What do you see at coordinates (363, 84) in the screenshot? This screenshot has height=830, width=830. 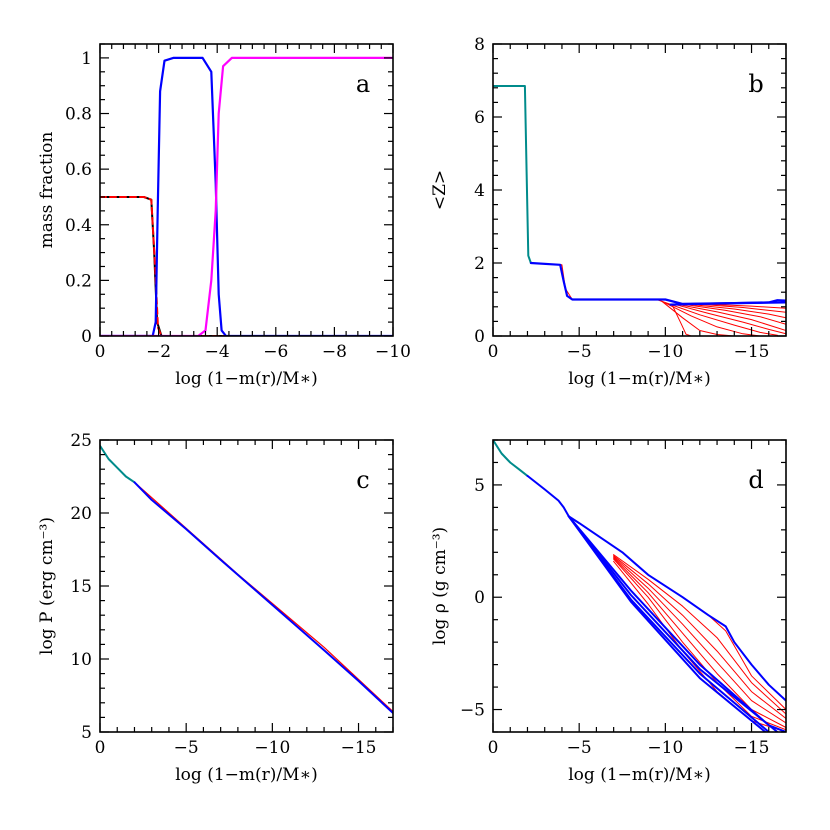 I see `panel-letter: a` at bounding box center [363, 84].